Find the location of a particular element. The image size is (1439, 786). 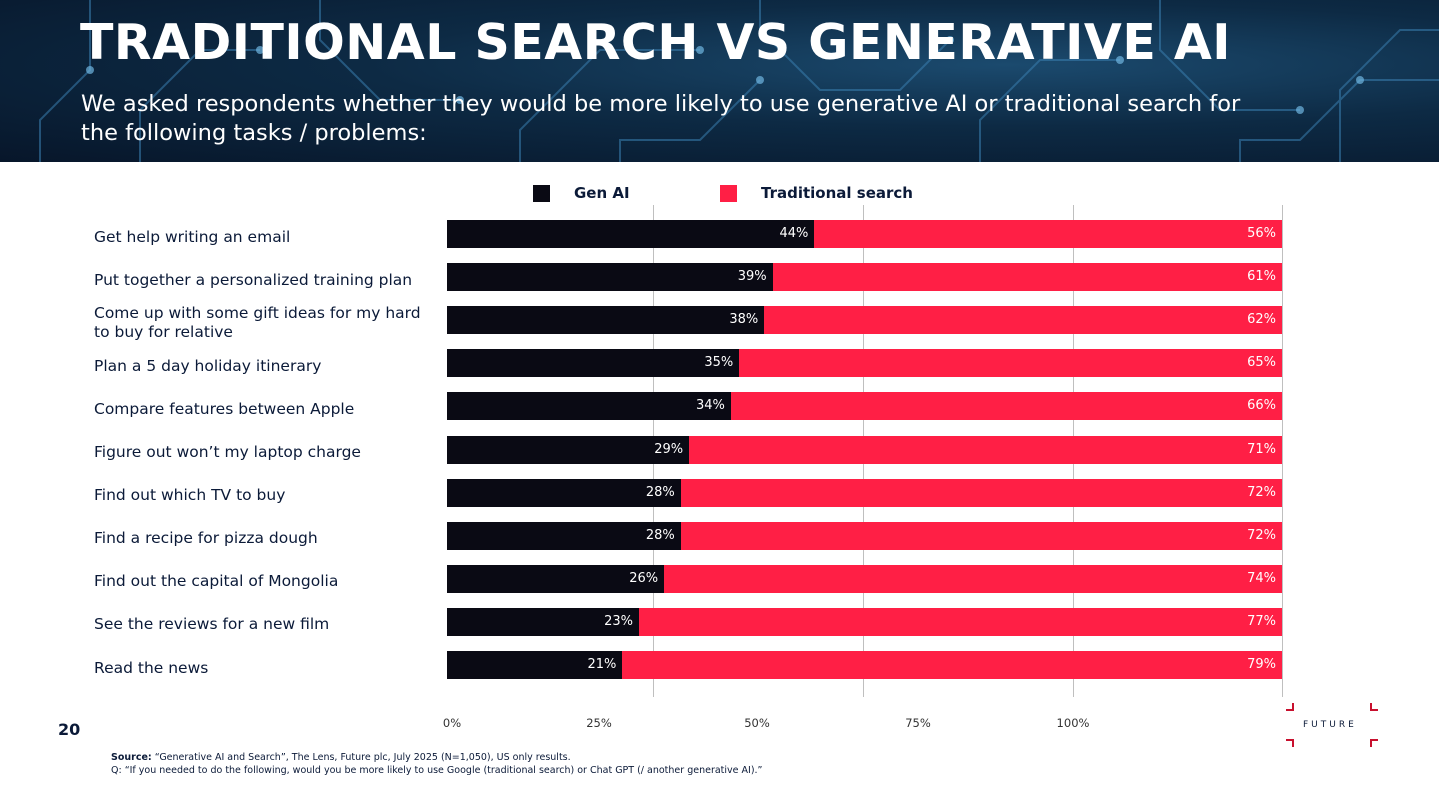

legend-item-gen-ai: Gen AI is located at coordinates (581, 193).